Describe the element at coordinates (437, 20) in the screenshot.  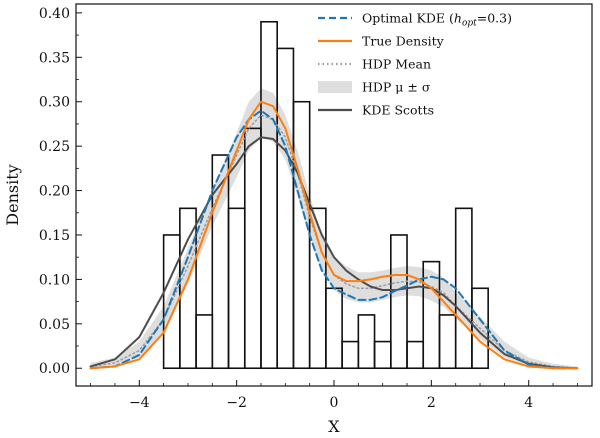
I see `legend-label-optimal: Optimal KDE (hopt=0.3)` at that location.